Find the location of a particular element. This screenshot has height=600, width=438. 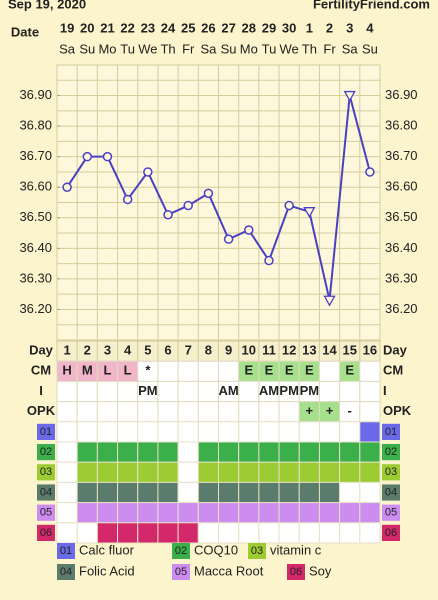

day-number: 5 is located at coordinates (147, 350).